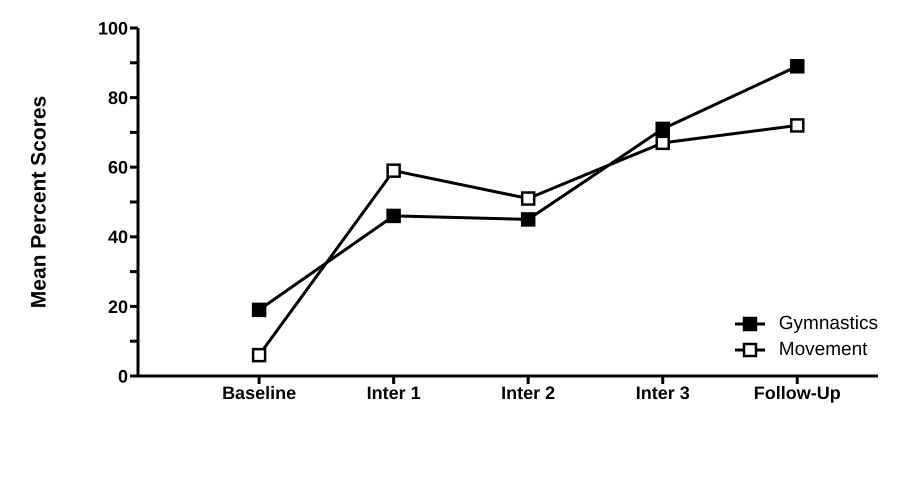 This screenshot has width=916, height=495. I want to click on y-axis-title: Mean Percent Scores, so click(38, 202).